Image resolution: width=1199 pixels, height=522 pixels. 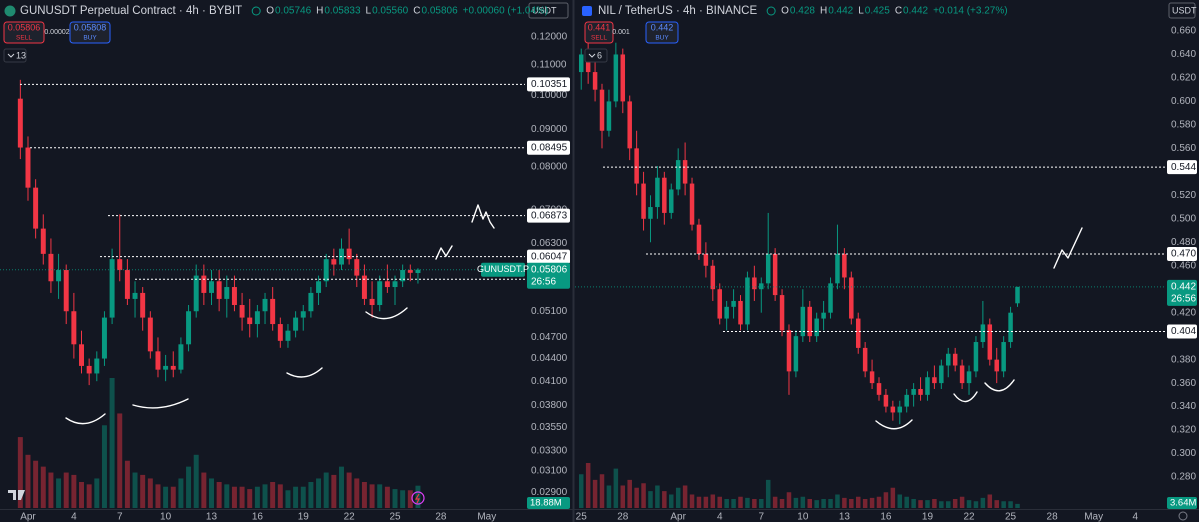 What do you see at coordinates (928, 517) in the screenshot?
I see `x-tick-label: 19` at bounding box center [928, 517].